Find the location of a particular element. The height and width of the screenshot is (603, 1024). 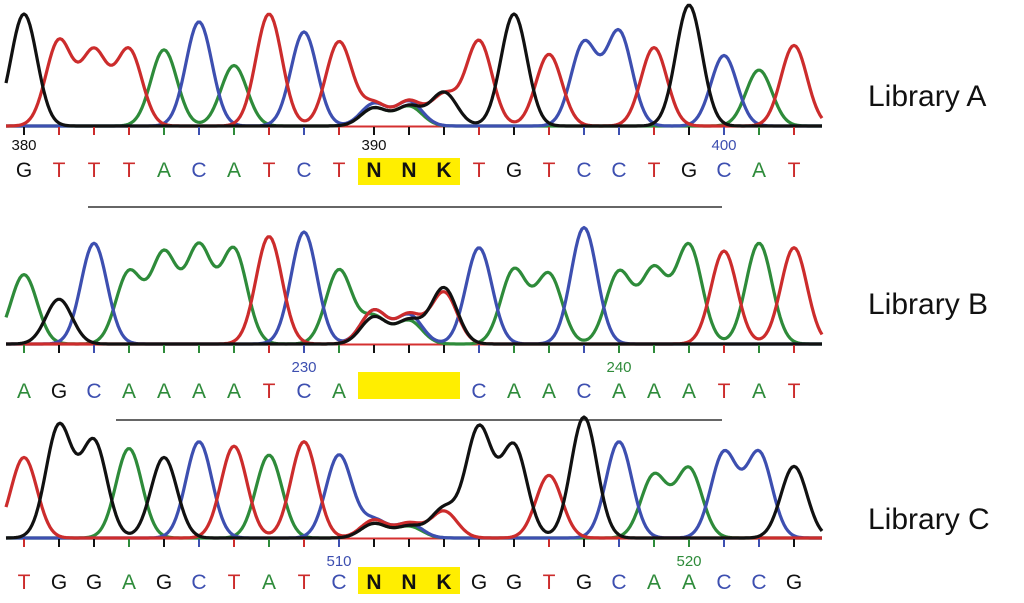

trace-t is located at coordinates (415, 290).